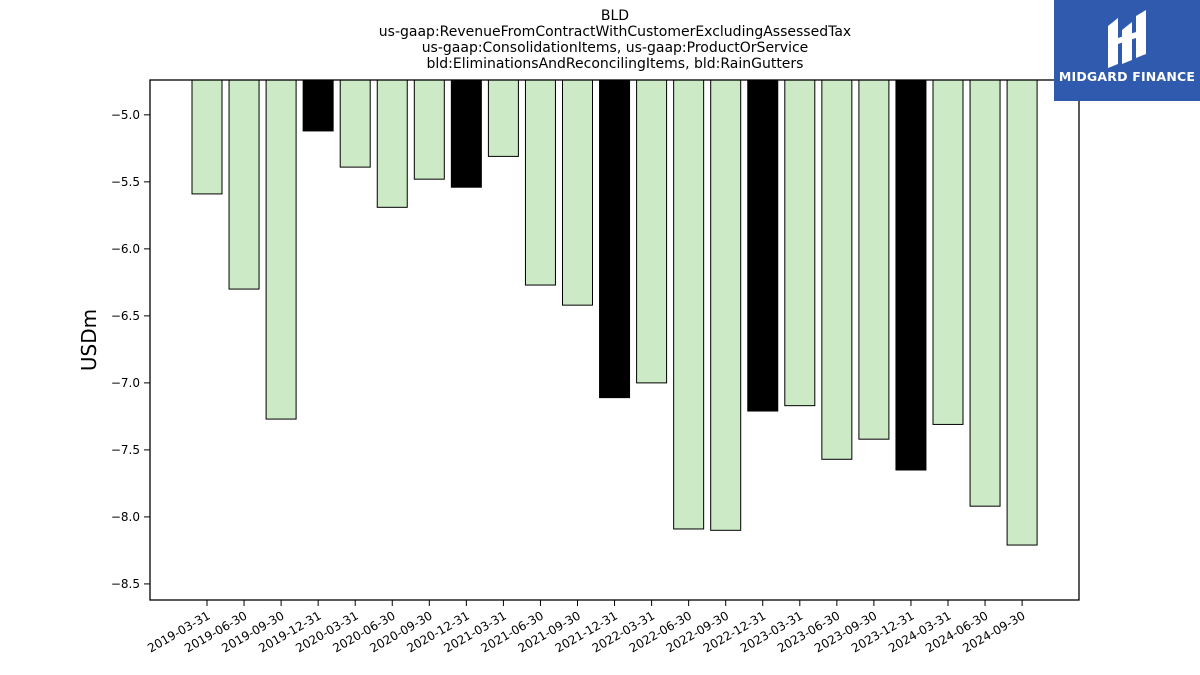 The image size is (1200, 675). What do you see at coordinates (125, 115) in the screenshot?
I see `y-tick-label: −5.0` at bounding box center [125, 115].